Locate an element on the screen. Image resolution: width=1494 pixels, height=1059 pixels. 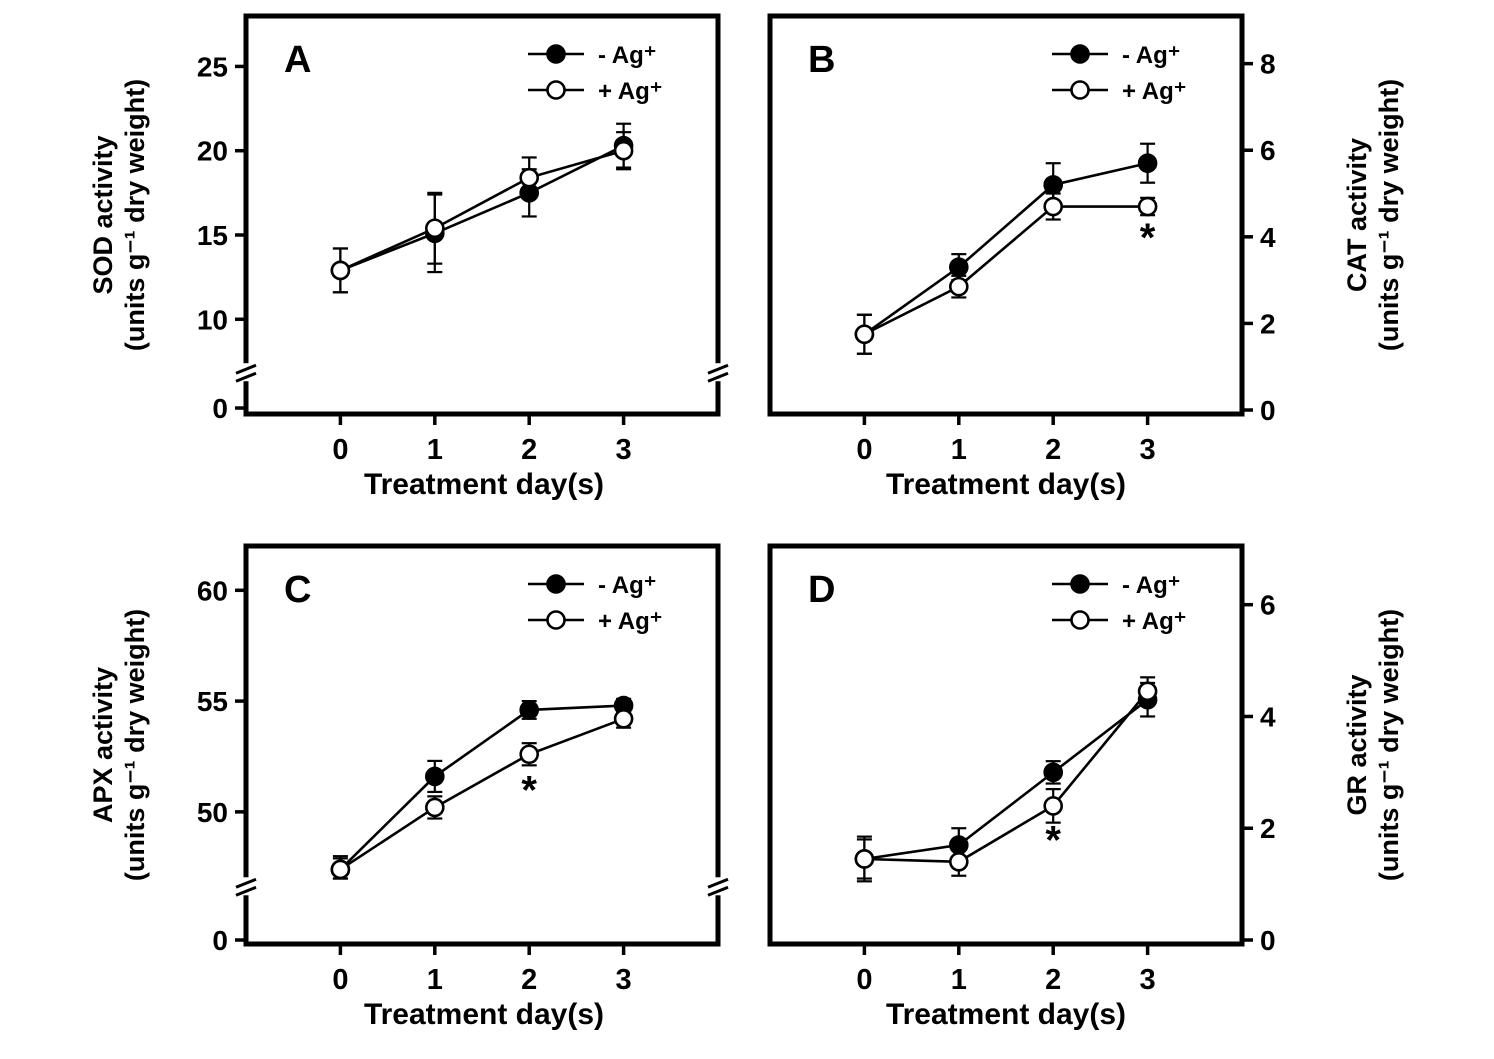
svg-text: 6 is located at coordinates (1268, 150).